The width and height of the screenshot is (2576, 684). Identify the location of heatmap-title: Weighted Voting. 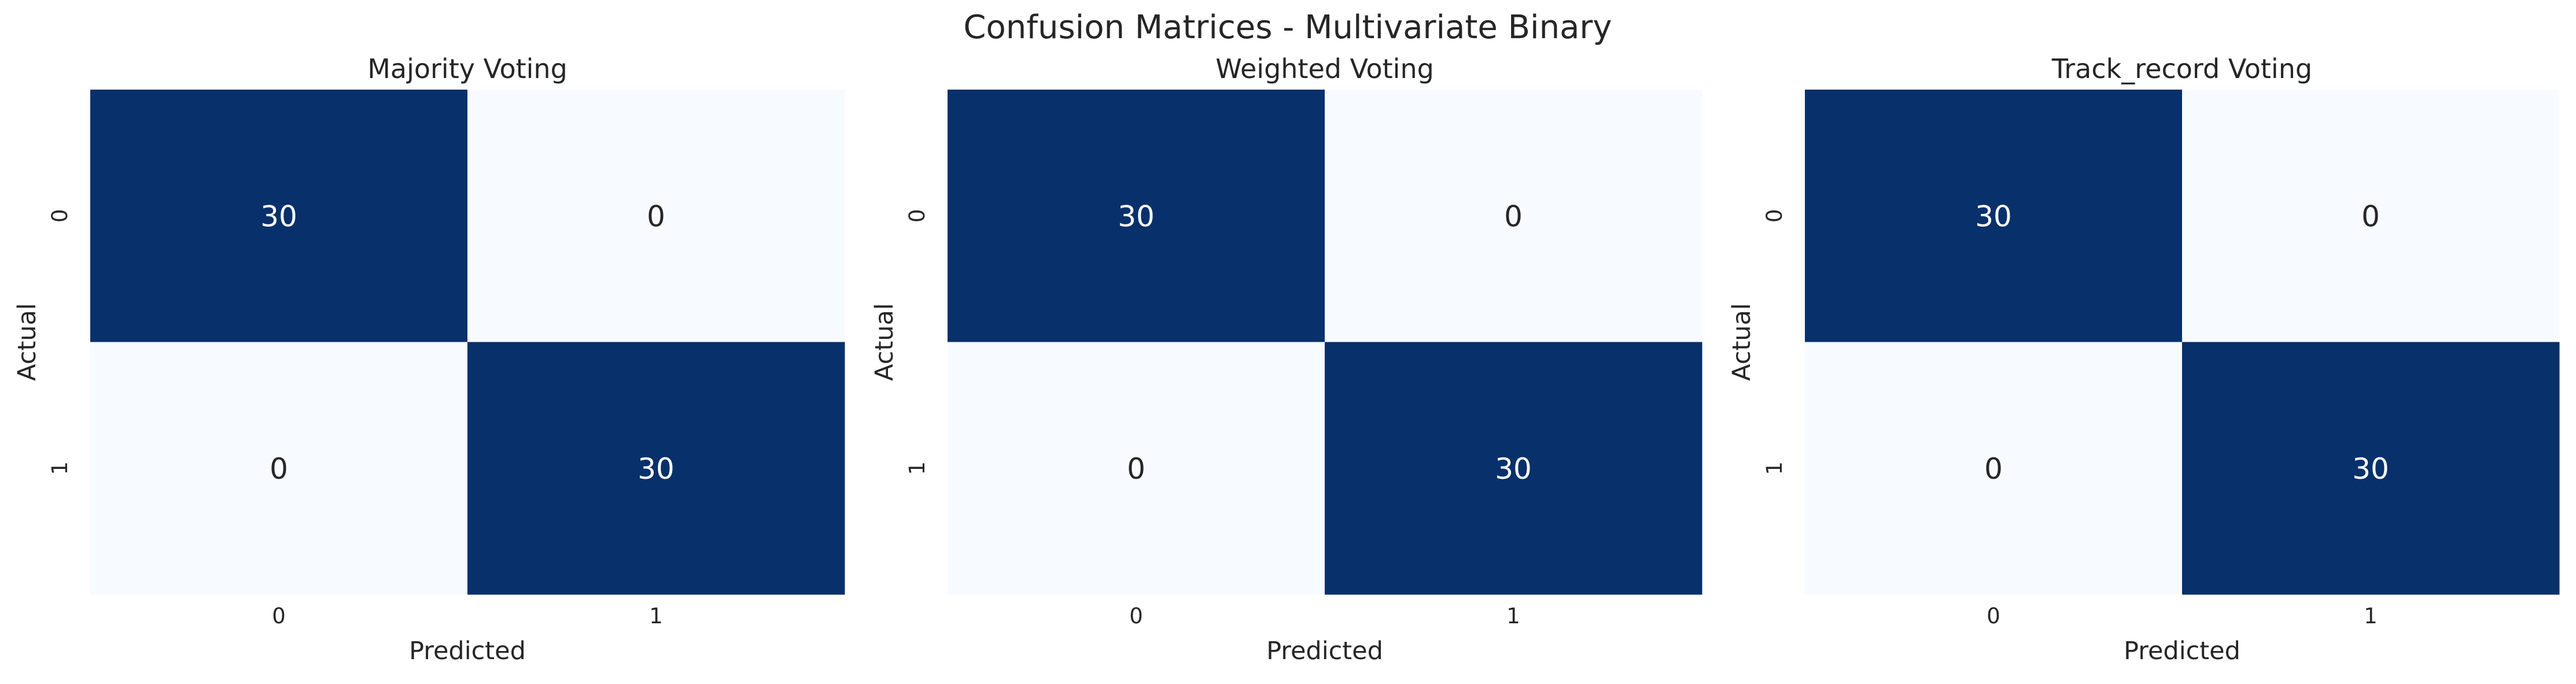
(1324, 68).